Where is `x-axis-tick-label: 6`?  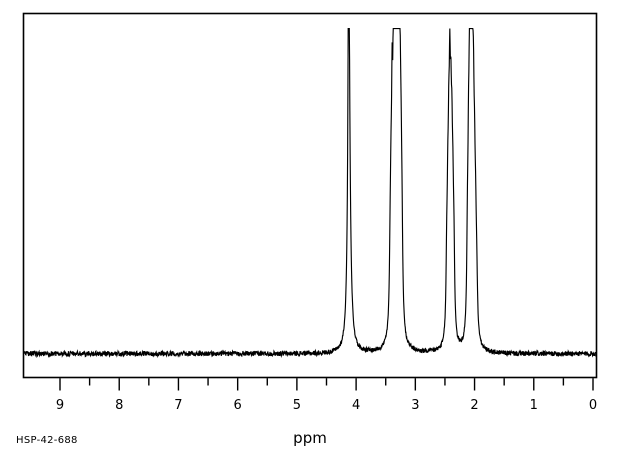
x-axis-tick-label: 6 is located at coordinates (238, 405).